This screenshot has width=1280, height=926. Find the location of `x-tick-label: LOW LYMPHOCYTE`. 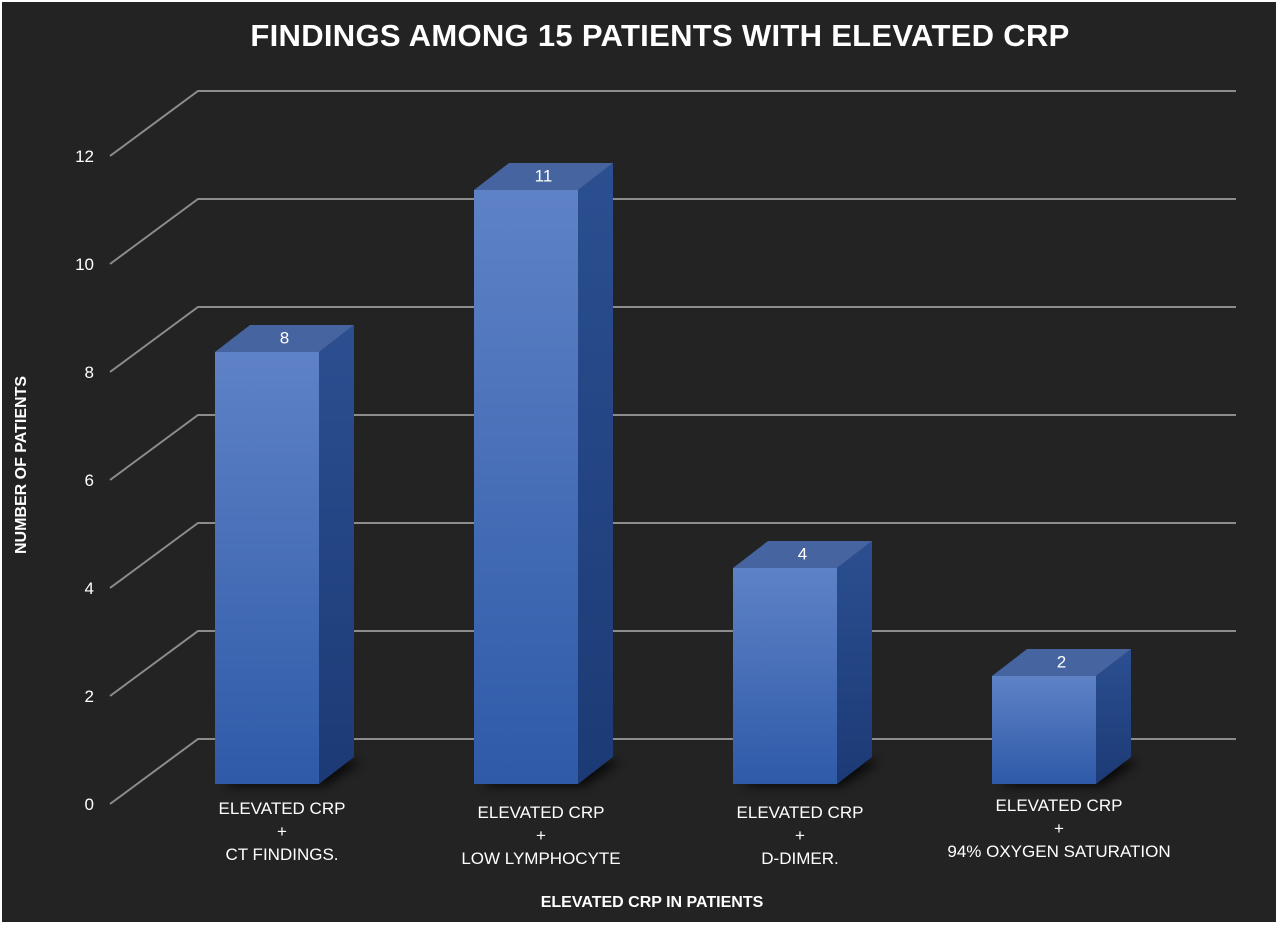

x-tick-label: LOW LYMPHOCYTE is located at coordinates (540, 858).